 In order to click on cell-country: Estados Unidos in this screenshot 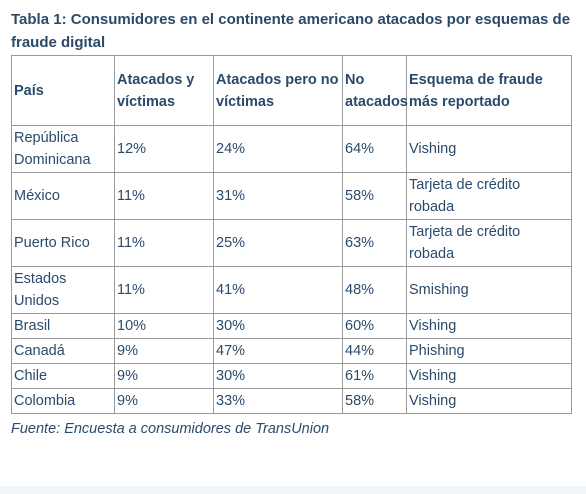, I will do `click(63, 290)`.